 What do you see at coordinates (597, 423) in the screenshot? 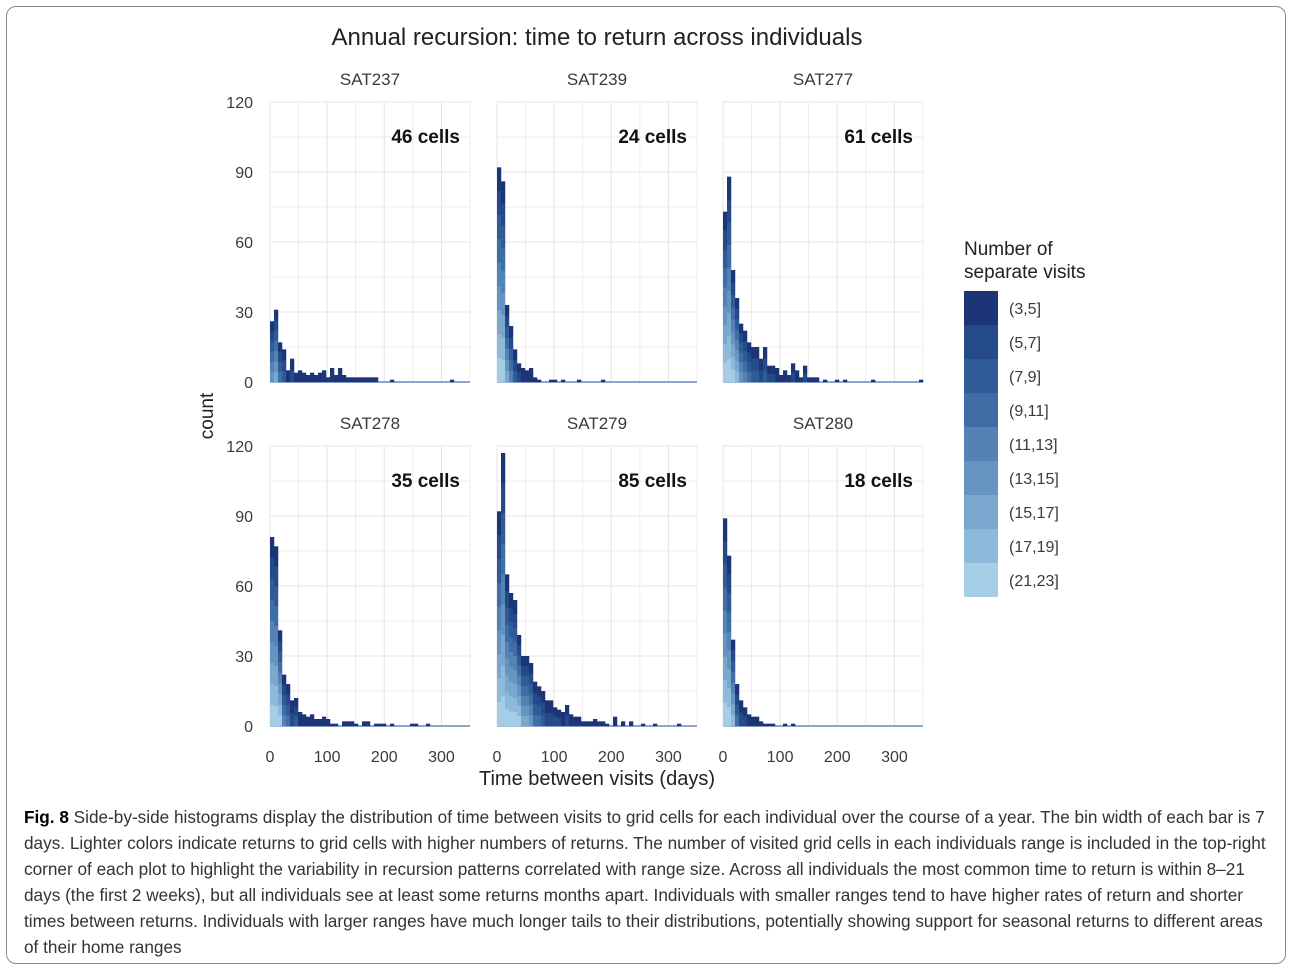
I see `panel-strip-label: SAT279` at bounding box center [597, 423].